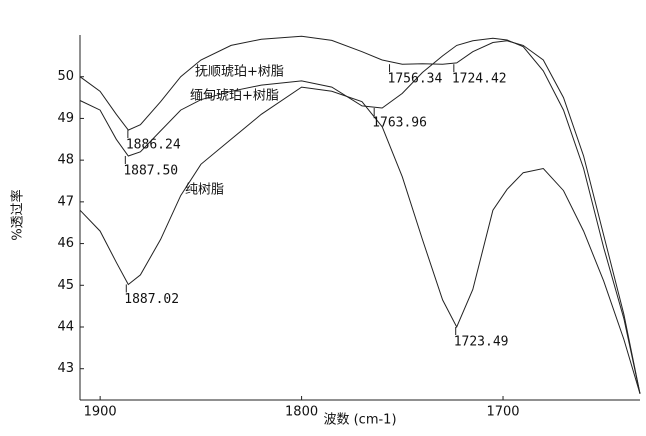  I want to click on peak-label: 1886.24, so click(153, 145).